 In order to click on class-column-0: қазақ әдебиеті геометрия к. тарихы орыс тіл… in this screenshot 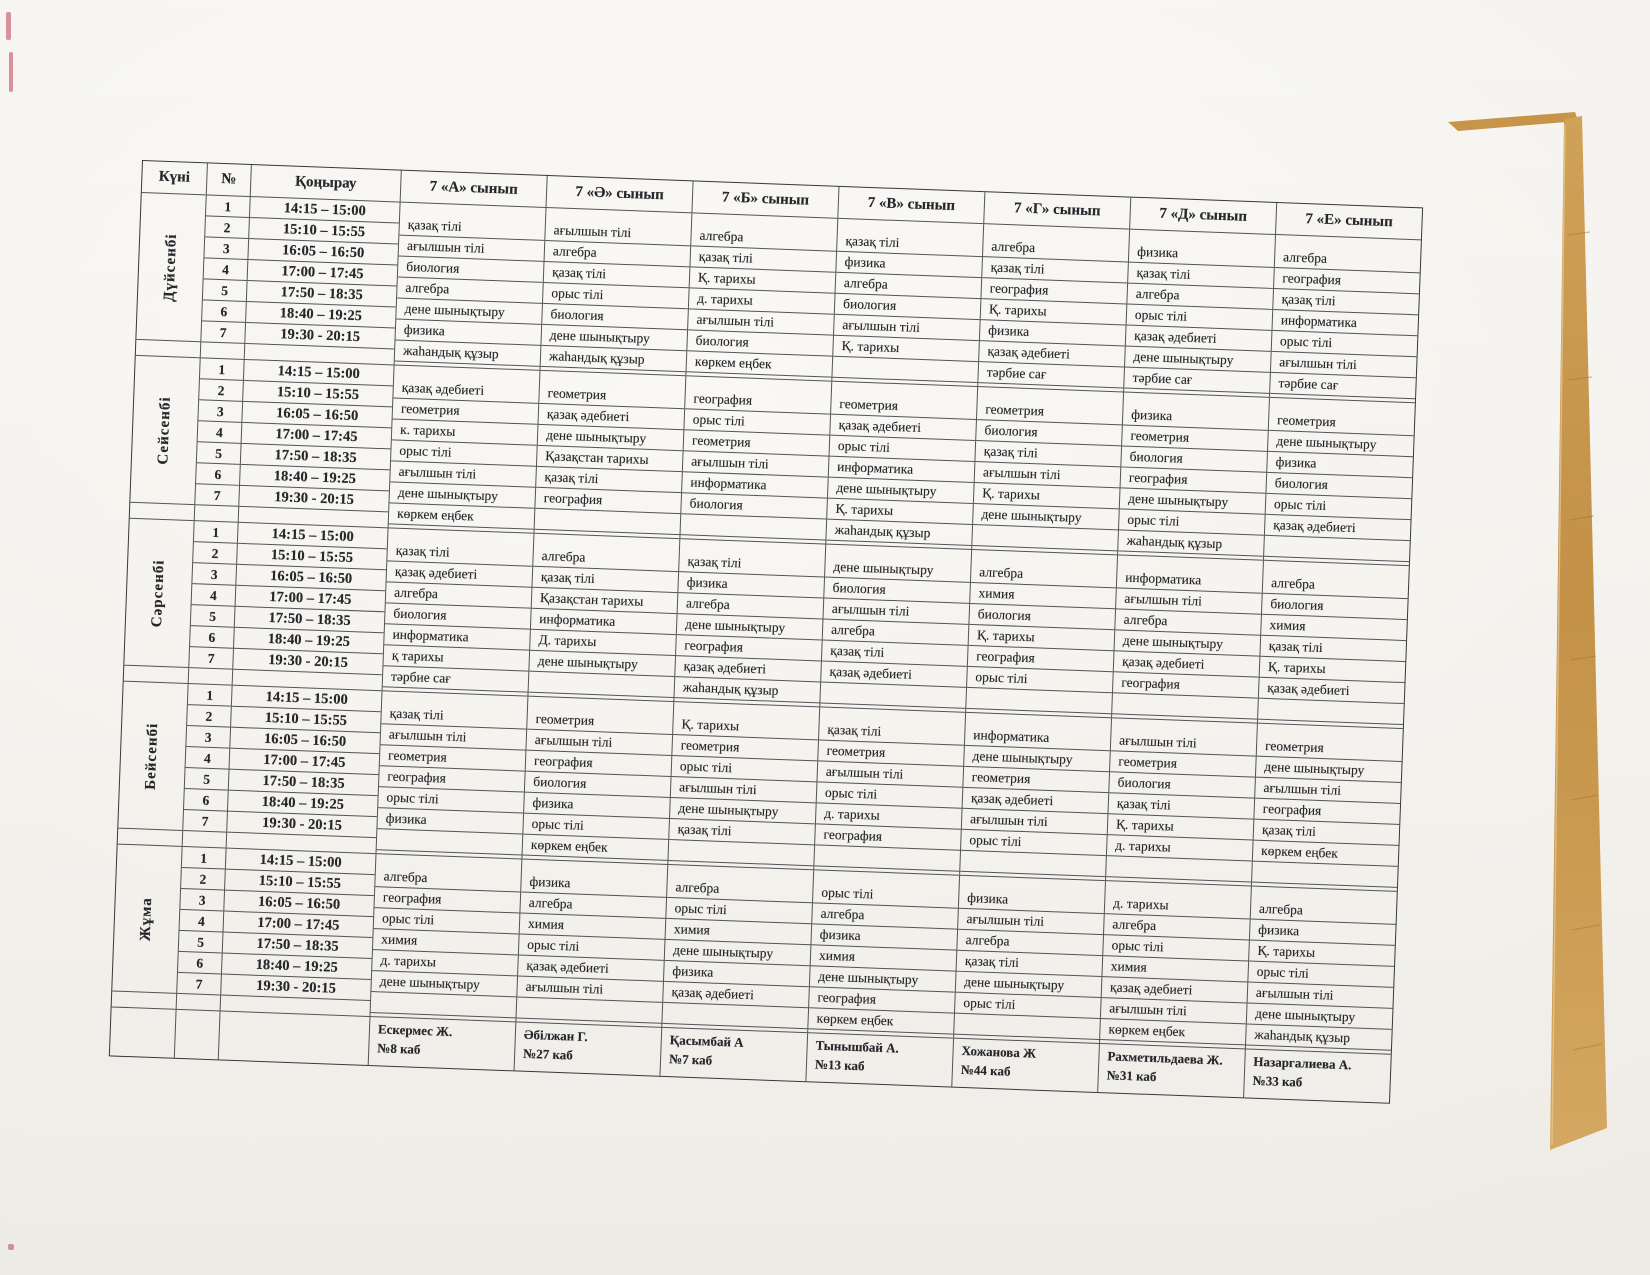, I will do `click(463, 449)`.